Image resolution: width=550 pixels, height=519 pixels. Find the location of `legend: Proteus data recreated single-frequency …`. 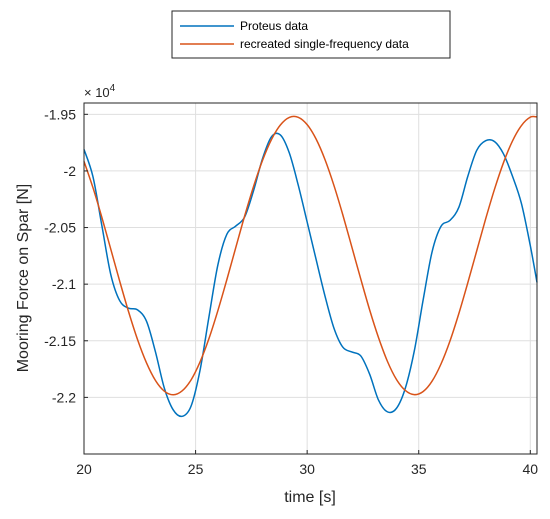

legend: Proteus data recreated single-frequency … is located at coordinates (311, 34).